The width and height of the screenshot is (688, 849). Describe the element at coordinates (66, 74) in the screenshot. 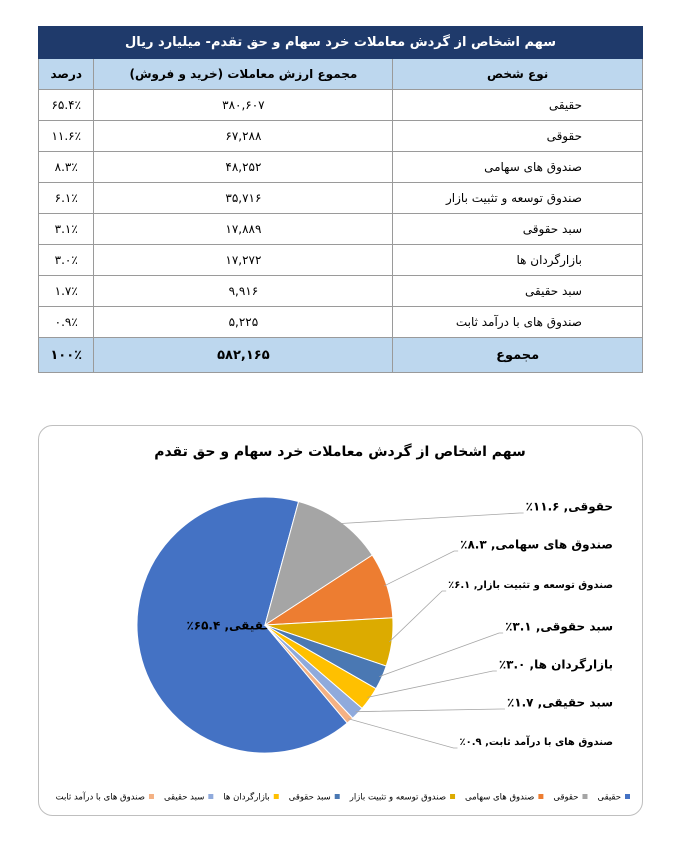

I see `percent-cell: درصد` at that location.